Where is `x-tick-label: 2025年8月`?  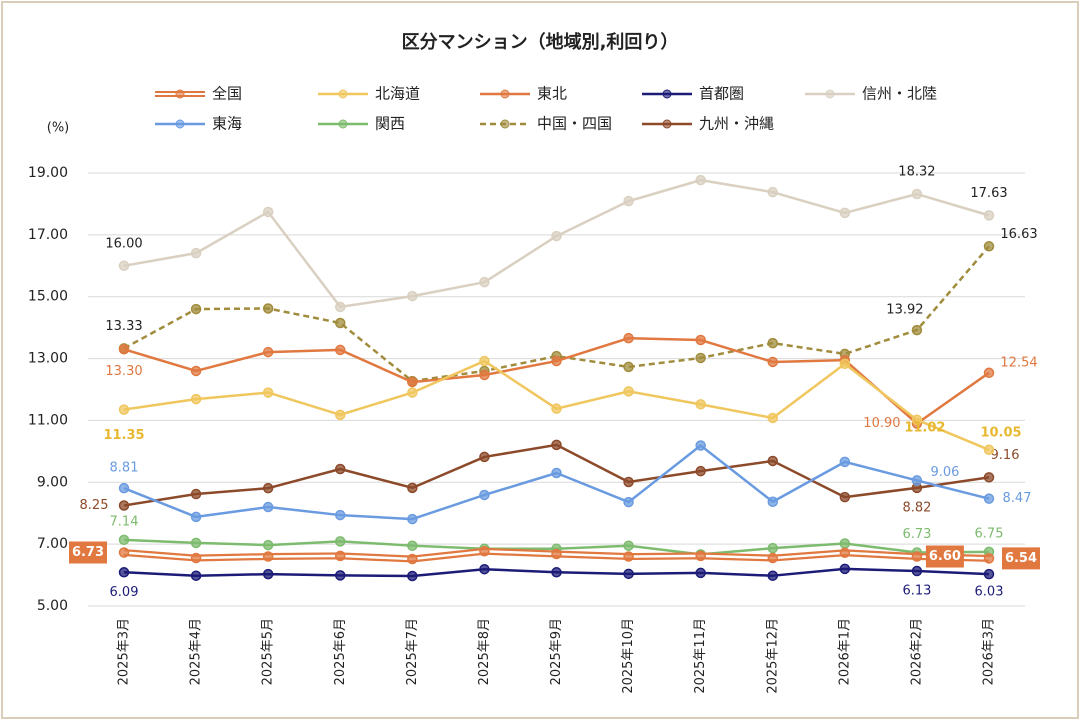 x-tick-label: 2025年8月 is located at coordinates (484, 651).